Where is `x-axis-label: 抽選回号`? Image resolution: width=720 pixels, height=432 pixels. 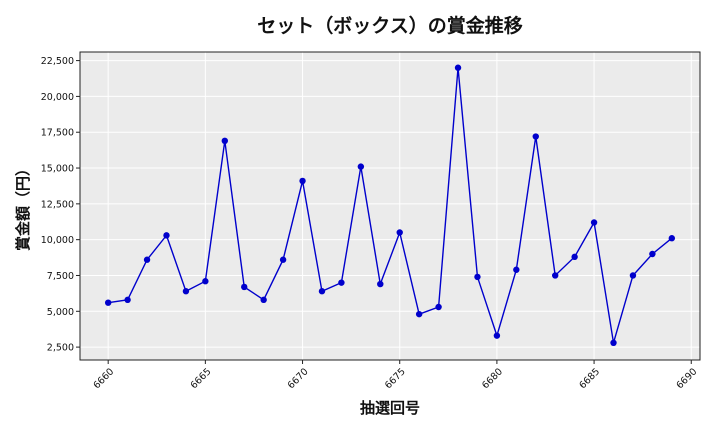 x-axis-label: 抽選回号 is located at coordinates (390, 408).